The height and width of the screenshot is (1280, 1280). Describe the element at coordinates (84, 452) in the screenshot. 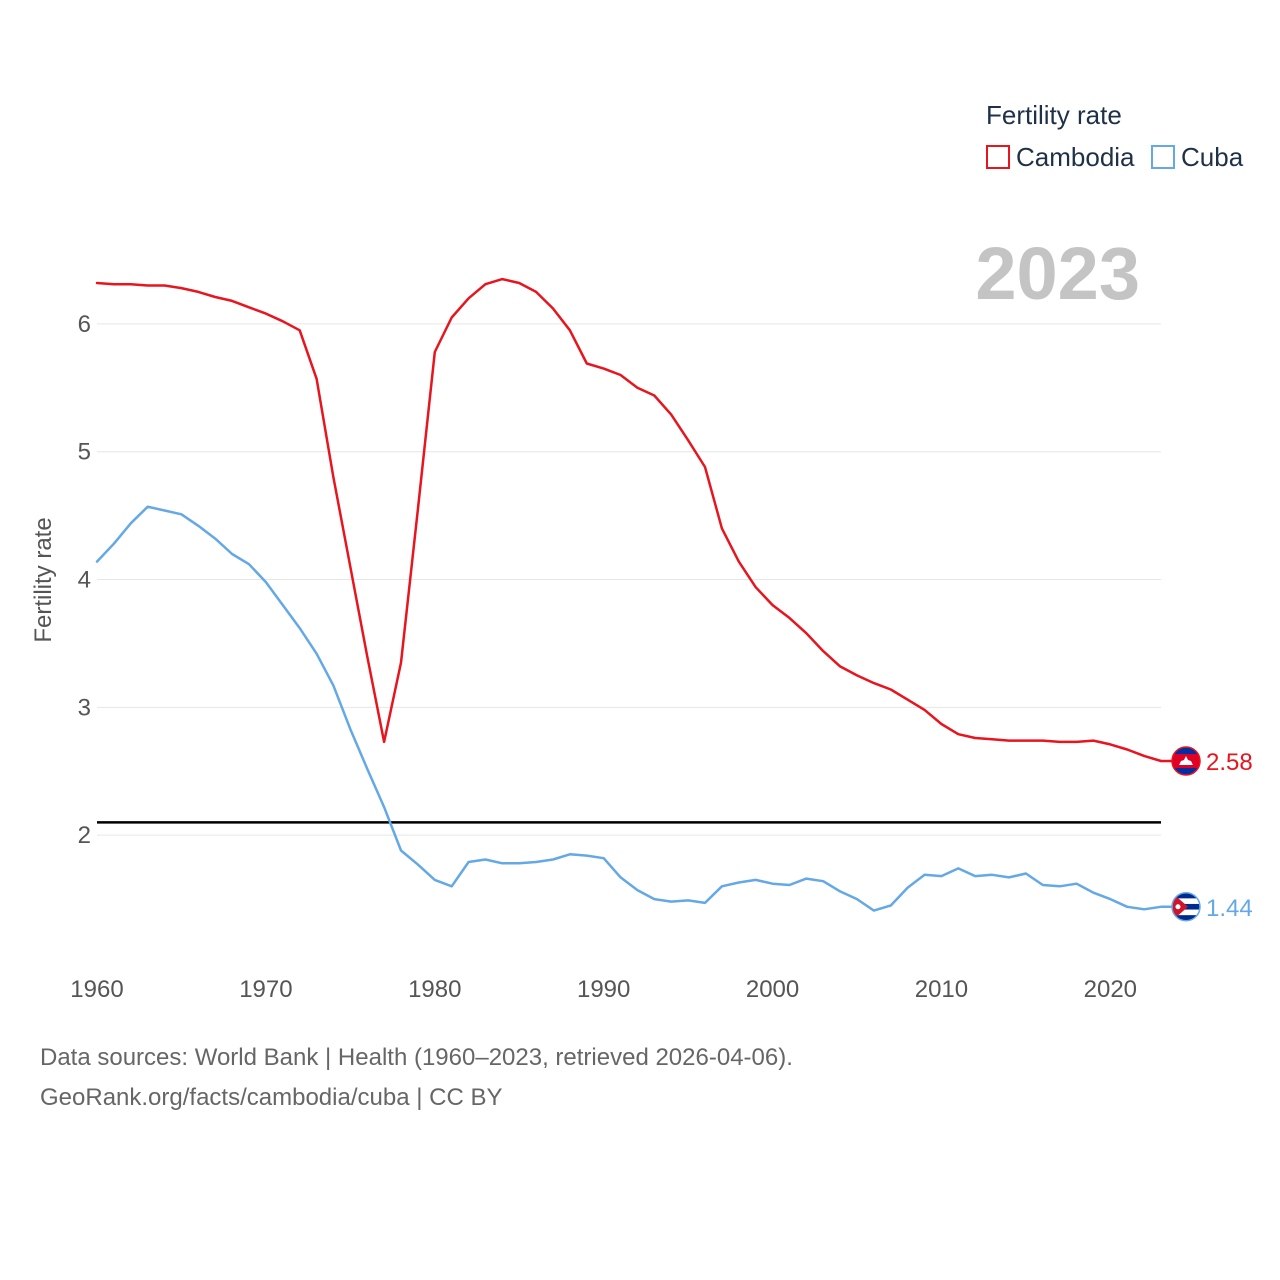

I see `y-tick-label: 5` at that location.